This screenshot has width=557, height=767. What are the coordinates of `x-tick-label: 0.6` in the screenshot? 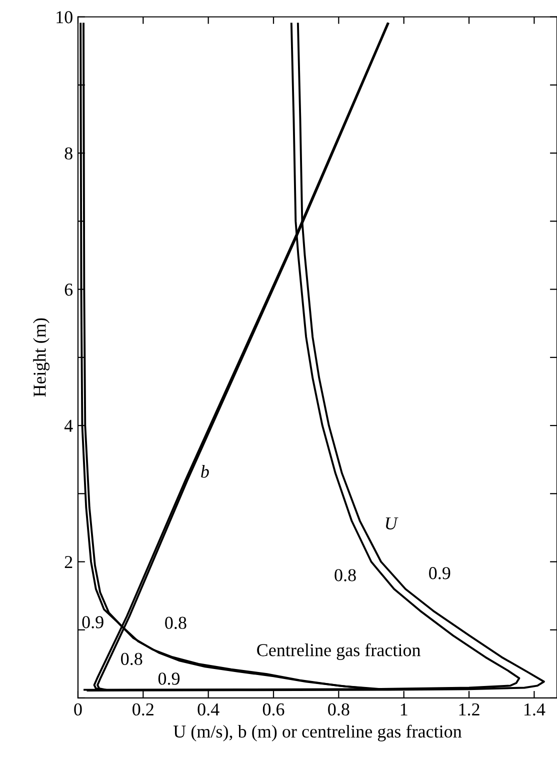 It's located at (273, 709).